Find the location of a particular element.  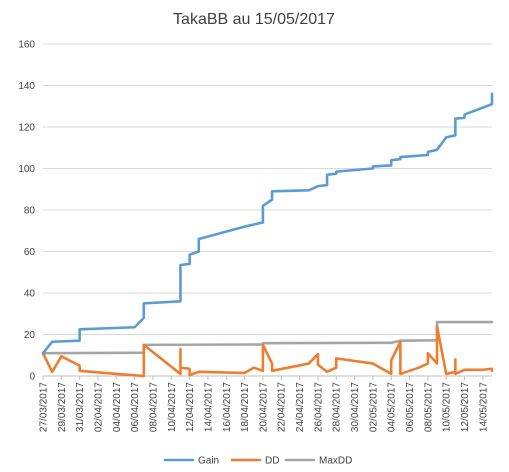

x-tick-label: 02/04/2017 is located at coordinates (98, 407).